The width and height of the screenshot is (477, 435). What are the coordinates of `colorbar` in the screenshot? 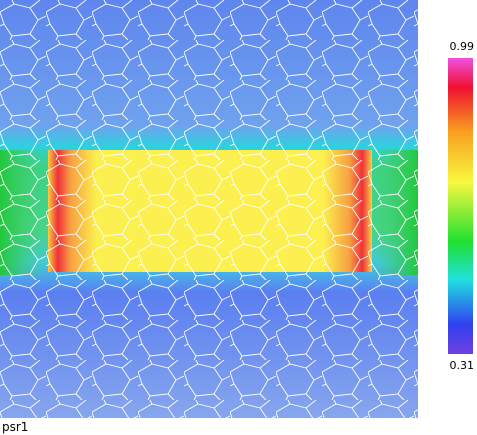 It's located at (460, 206).